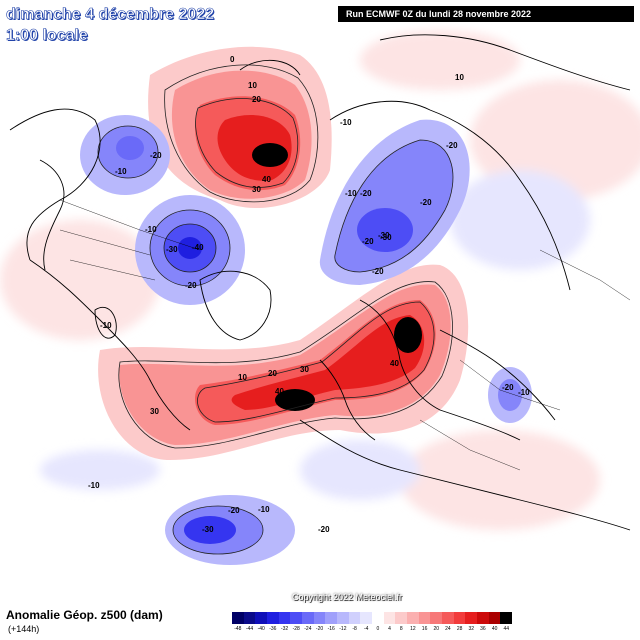 The image size is (640, 640). I want to click on labrador-low, so click(190, 250).